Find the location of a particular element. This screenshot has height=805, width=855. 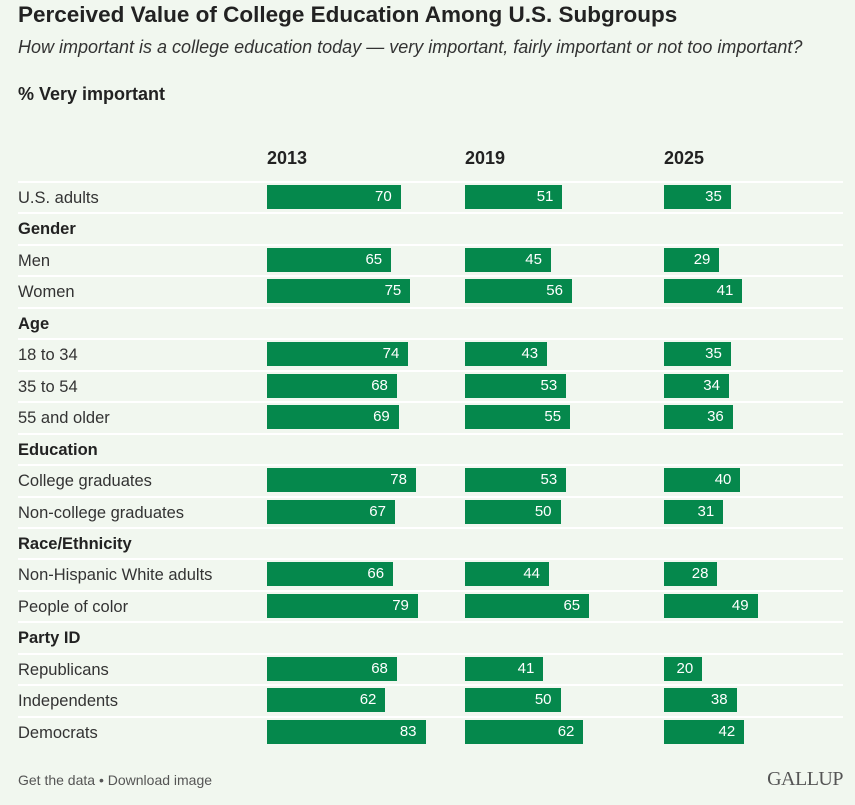

group-label: Education is located at coordinates (58, 449).